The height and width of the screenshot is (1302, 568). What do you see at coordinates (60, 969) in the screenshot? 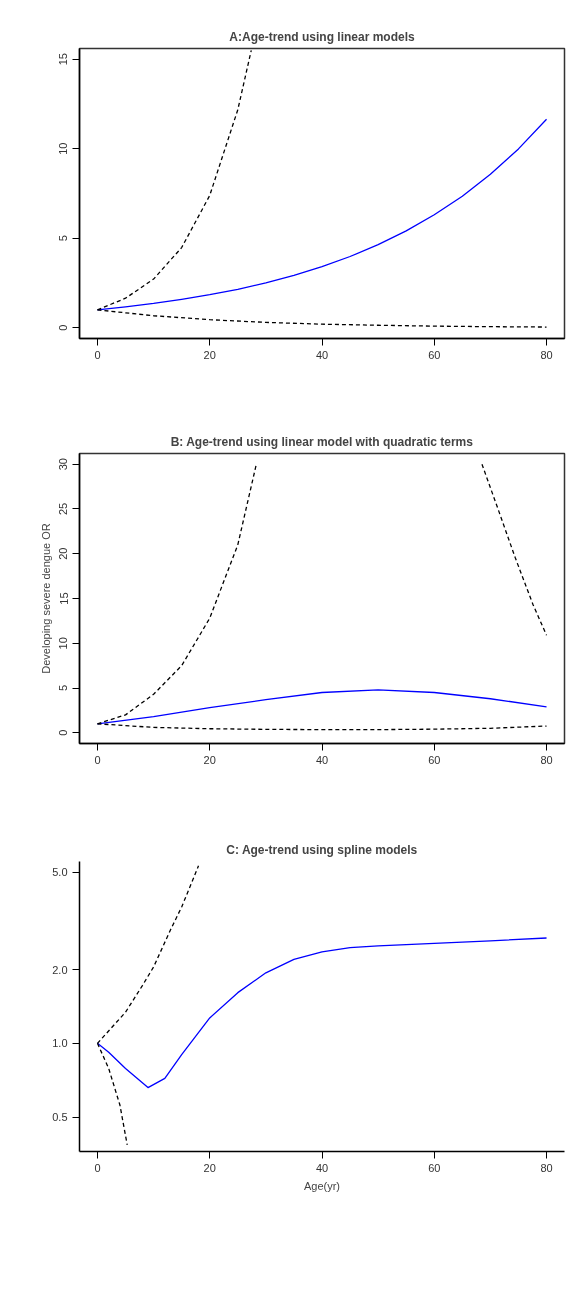
I see `y-tick-label: 2.0` at bounding box center [60, 969].